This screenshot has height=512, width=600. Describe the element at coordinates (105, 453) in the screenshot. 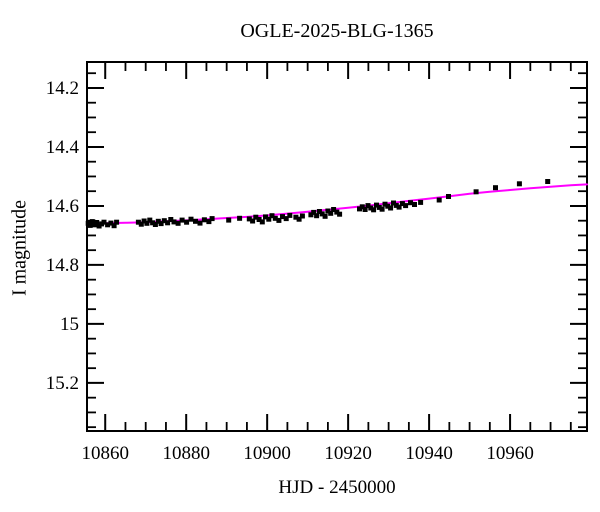

I see `x-tick-label: 10860` at that location.